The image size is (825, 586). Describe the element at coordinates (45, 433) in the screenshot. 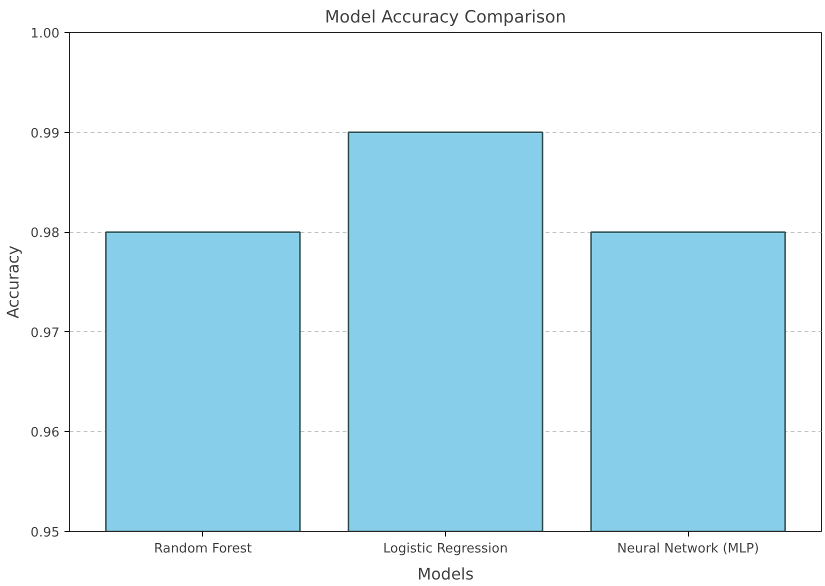

I see `y-tick-label: 0.96` at that location.